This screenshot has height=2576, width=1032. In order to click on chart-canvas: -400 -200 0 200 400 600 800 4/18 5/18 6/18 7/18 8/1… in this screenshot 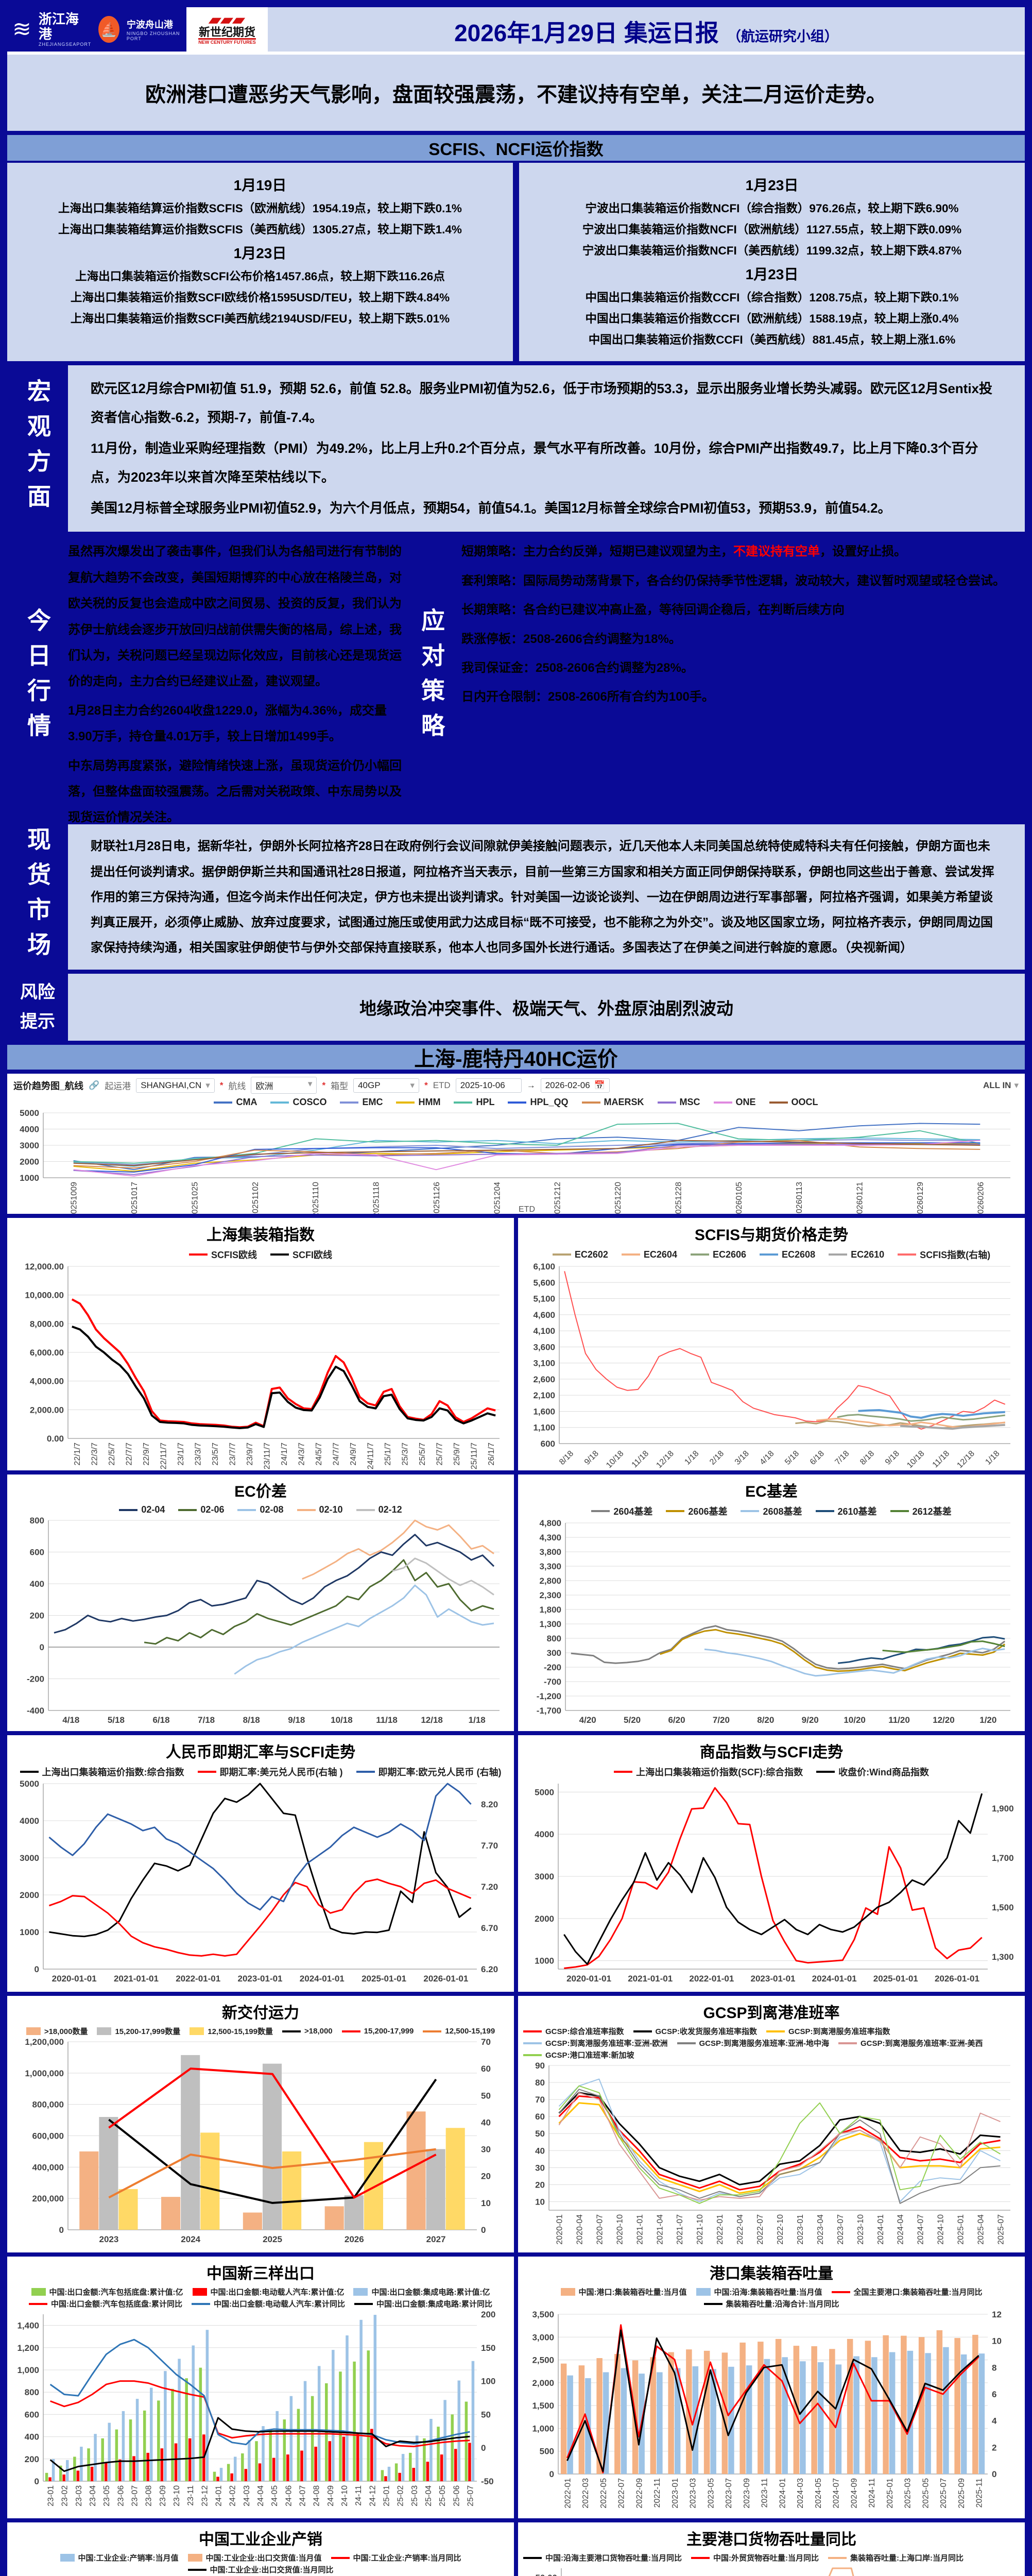, I will do `click(263, 1621)`.